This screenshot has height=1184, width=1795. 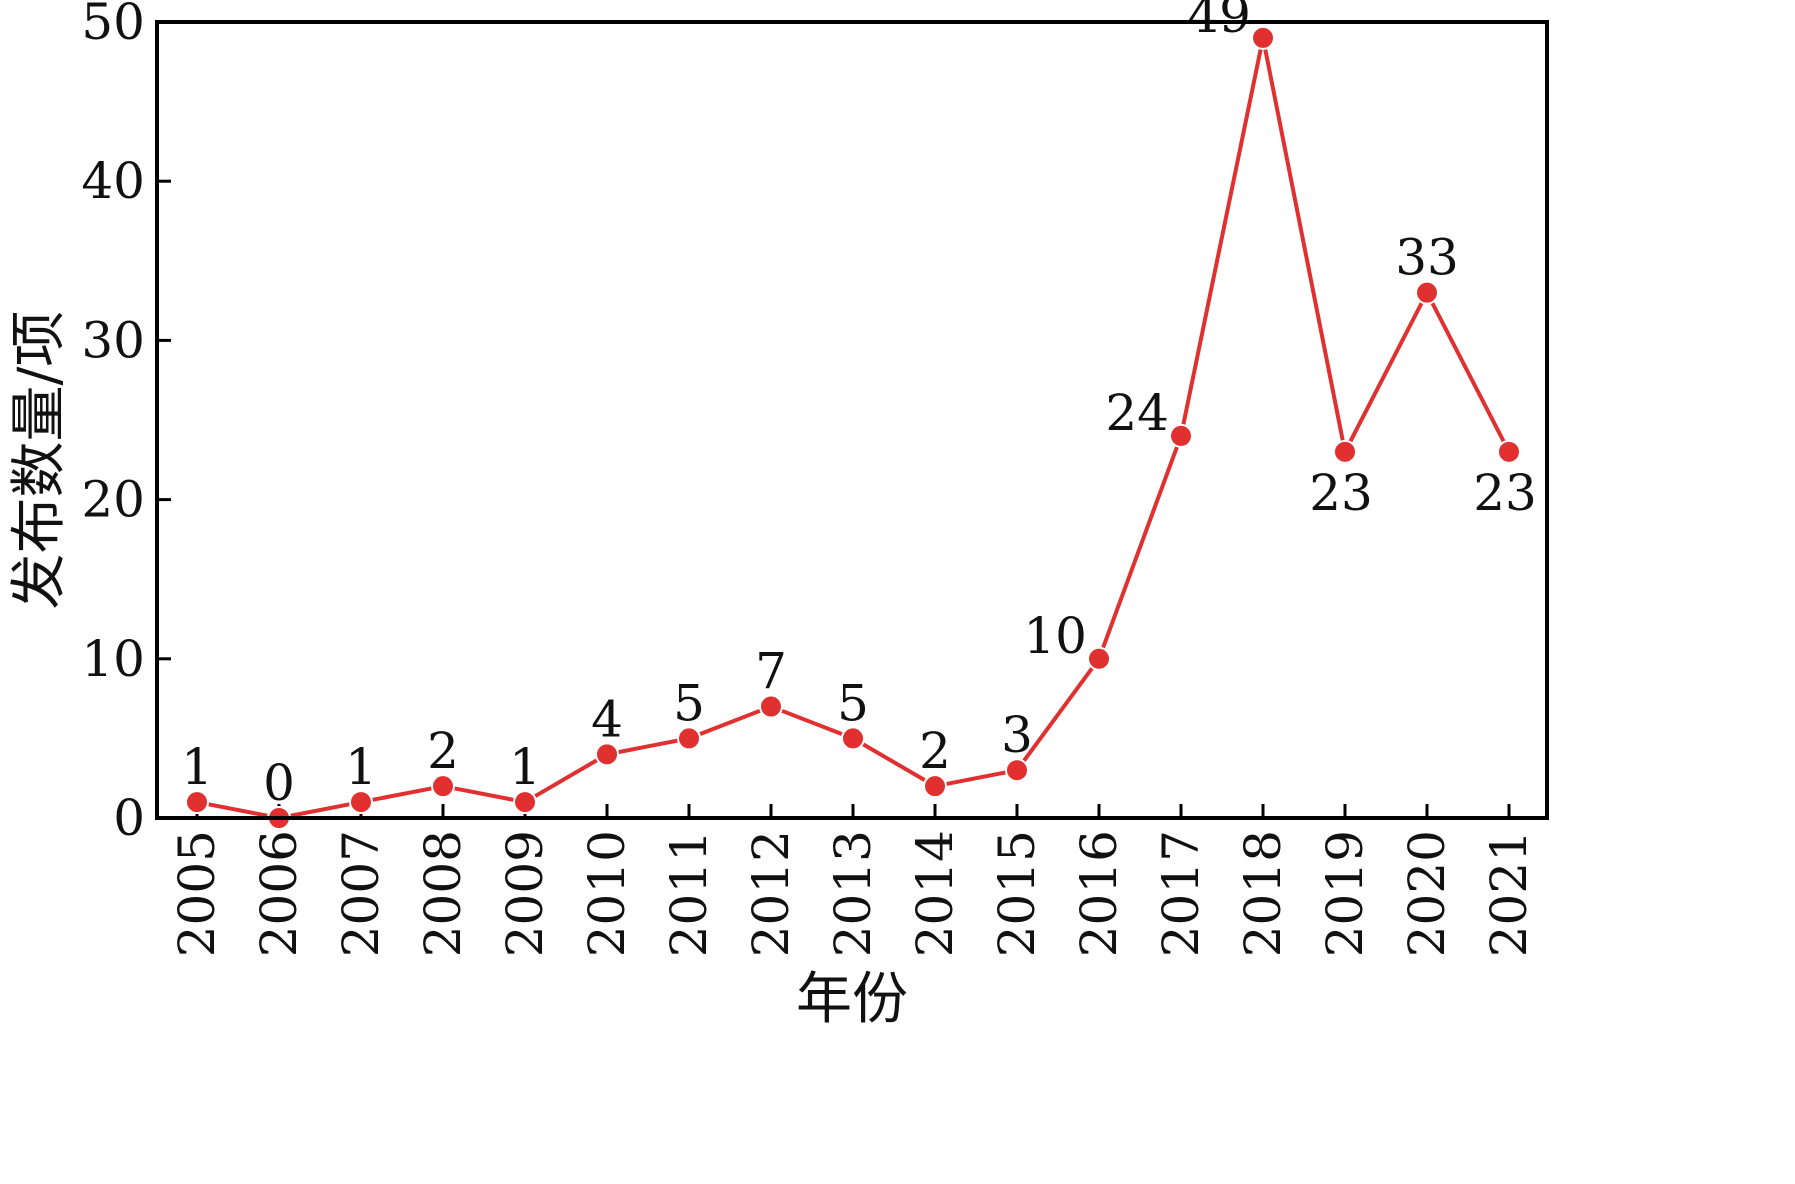 What do you see at coordinates (935, 893) in the screenshot?
I see `x-tick-label: 2014` at bounding box center [935, 893].